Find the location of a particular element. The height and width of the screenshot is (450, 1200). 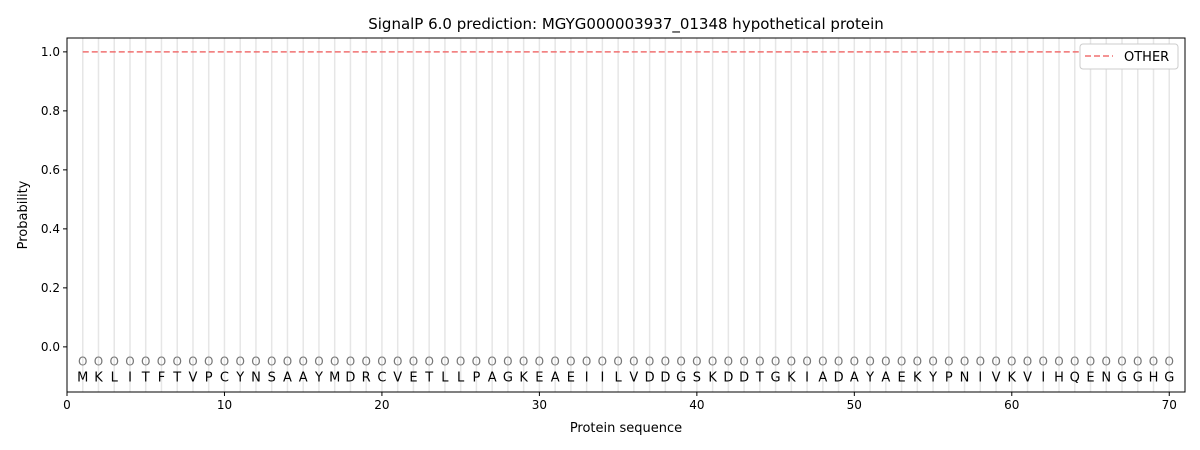

residue-label: Q is located at coordinates (1075, 377).